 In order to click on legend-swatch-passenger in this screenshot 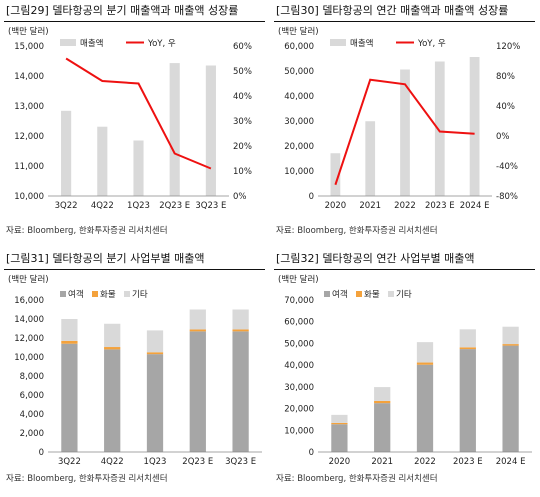, I will do `click(327, 294)`.